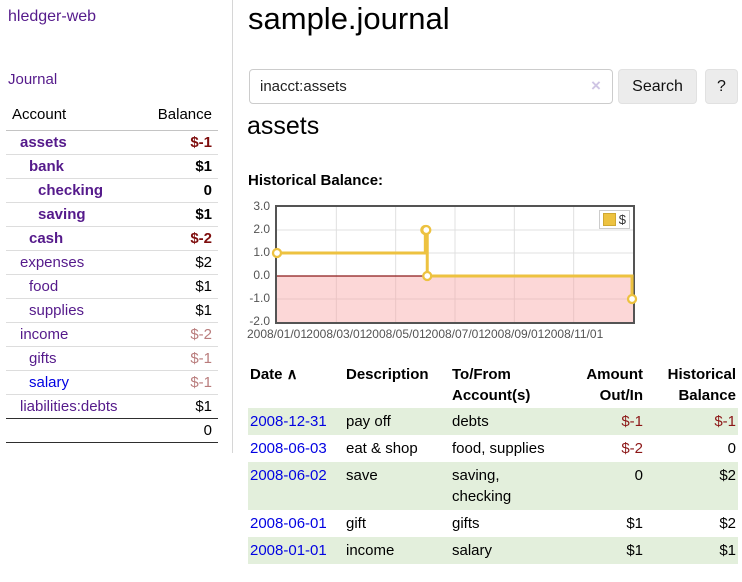  What do you see at coordinates (44, 334) in the screenshot?
I see `account-link: income` at bounding box center [44, 334].